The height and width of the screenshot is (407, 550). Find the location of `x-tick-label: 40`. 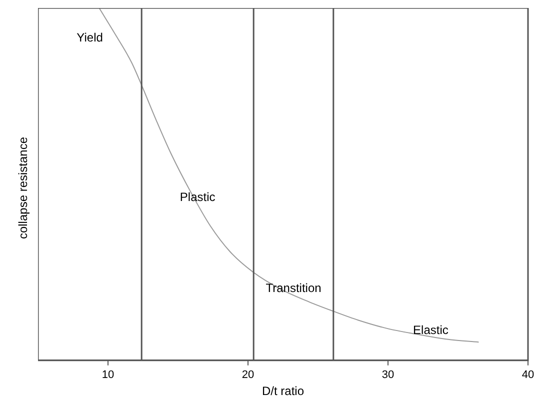

x-tick-label: 40 is located at coordinates (528, 375).